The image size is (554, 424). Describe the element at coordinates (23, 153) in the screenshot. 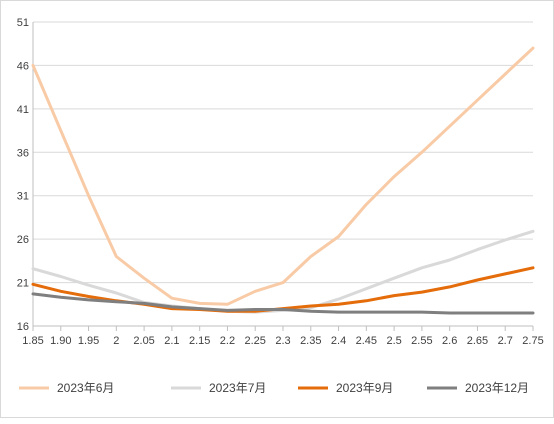

I see `y-tick-label: 36` at that location.